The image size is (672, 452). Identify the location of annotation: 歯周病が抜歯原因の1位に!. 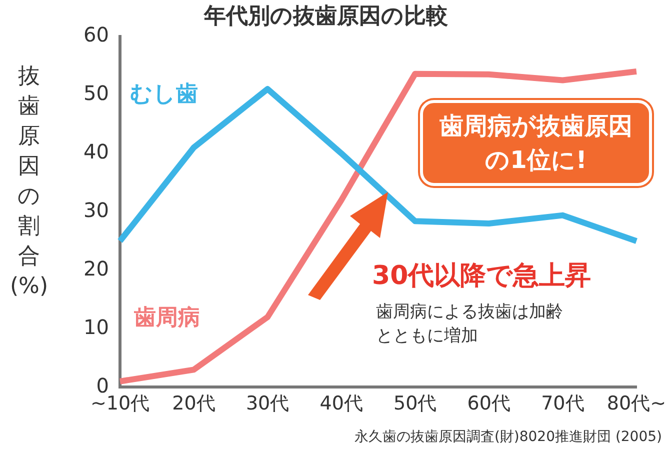
(536, 143).